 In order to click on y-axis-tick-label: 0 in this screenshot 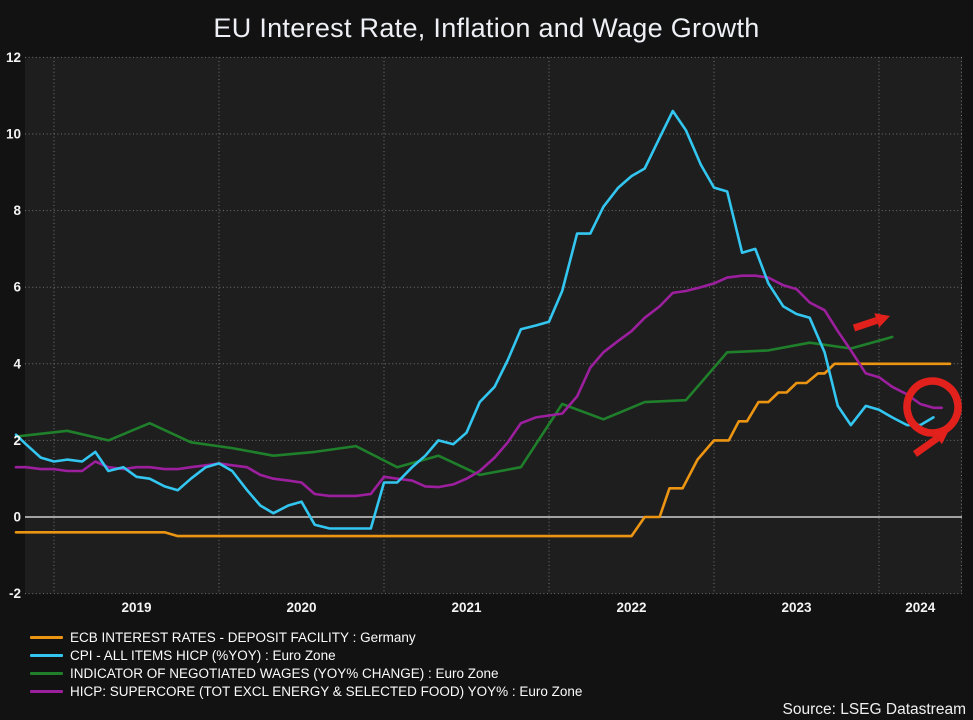, I will do `click(17, 517)`.